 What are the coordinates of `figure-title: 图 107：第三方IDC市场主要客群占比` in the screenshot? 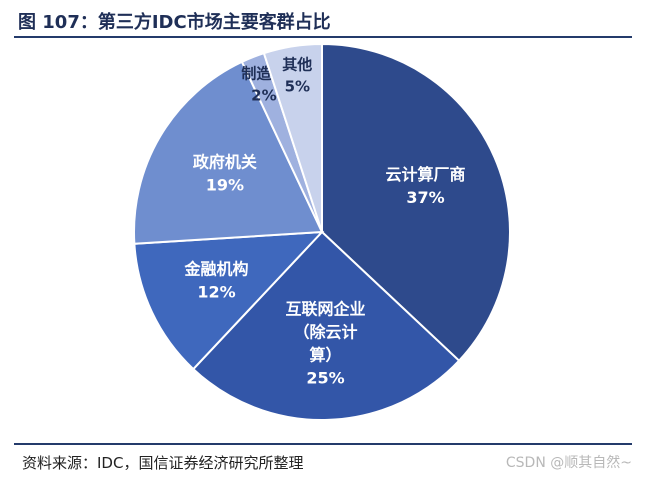 It's located at (174, 22).